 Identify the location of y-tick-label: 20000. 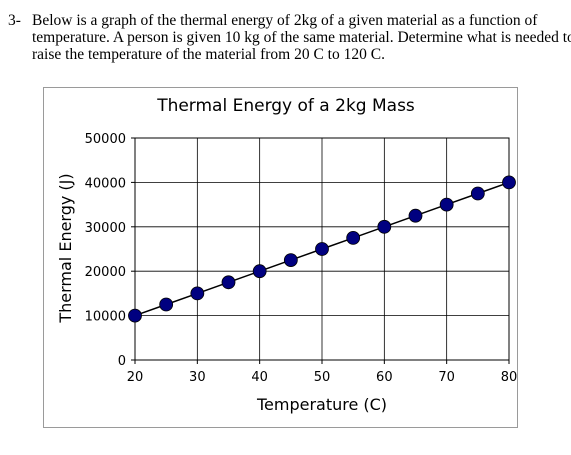
(105, 272).